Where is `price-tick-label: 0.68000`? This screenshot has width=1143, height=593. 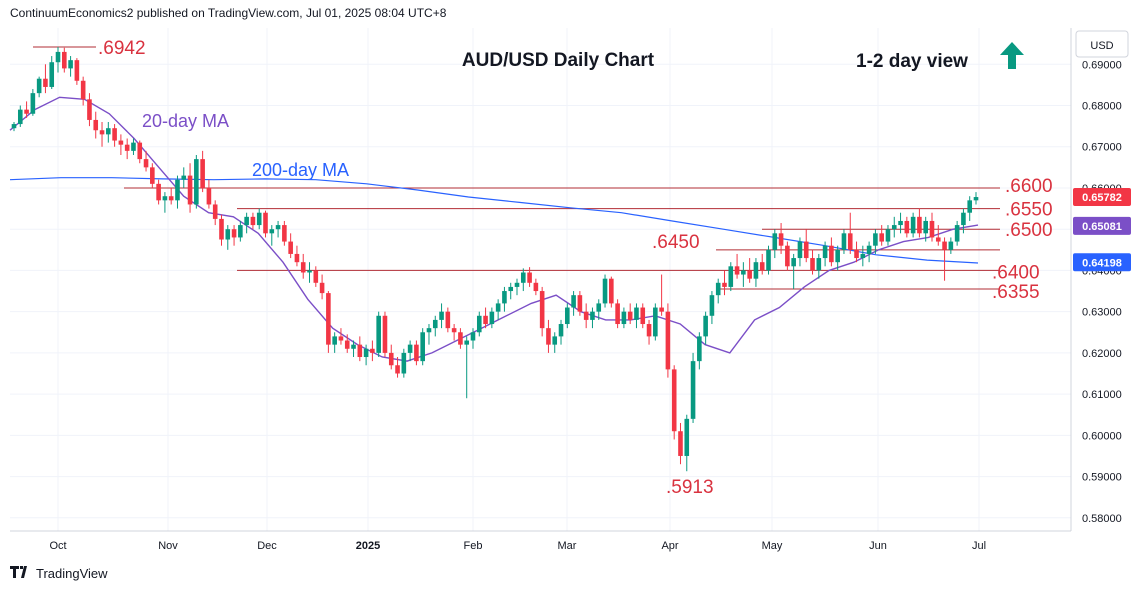
price-tick-label: 0.68000 is located at coordinates (1102, 107).